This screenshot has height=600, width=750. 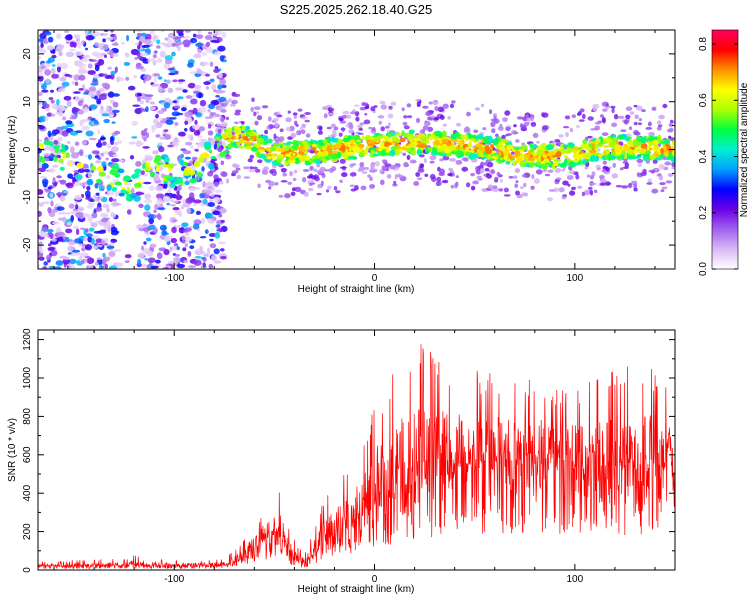 I want to click on spectrogram-x-tick-label: 0, so click(x=375, y=278).